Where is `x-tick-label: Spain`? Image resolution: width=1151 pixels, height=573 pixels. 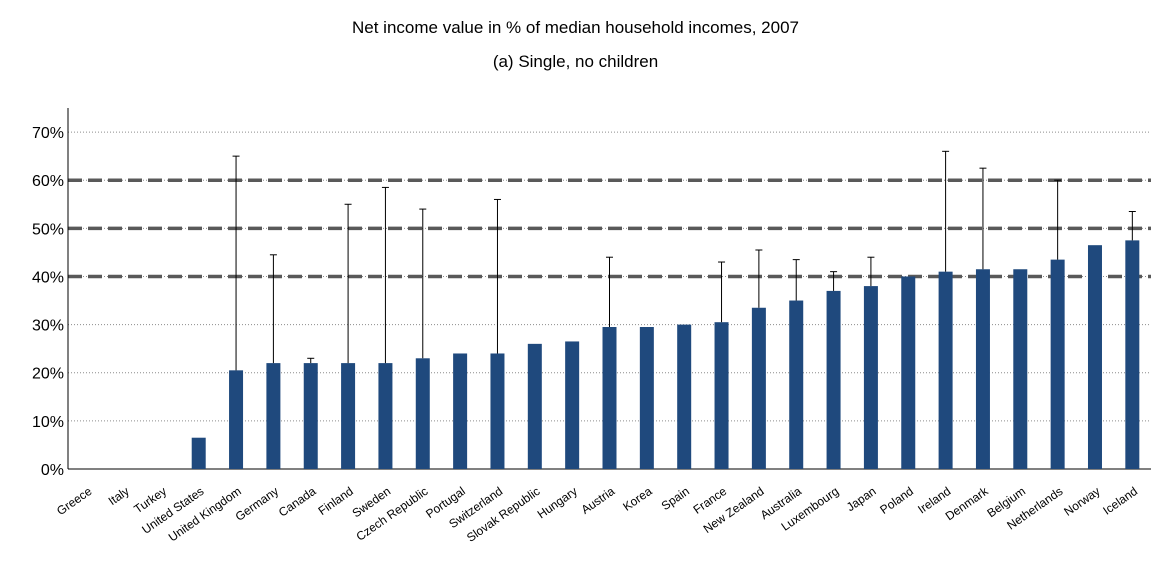 x-tick-label: Spain is located at coordinates (675, 498).